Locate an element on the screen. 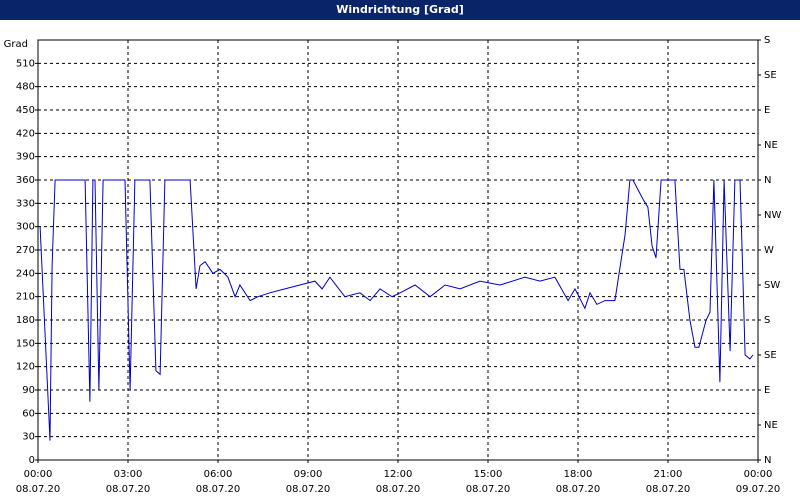  y-tick-label: 480 is located at coordinates (25, 87).